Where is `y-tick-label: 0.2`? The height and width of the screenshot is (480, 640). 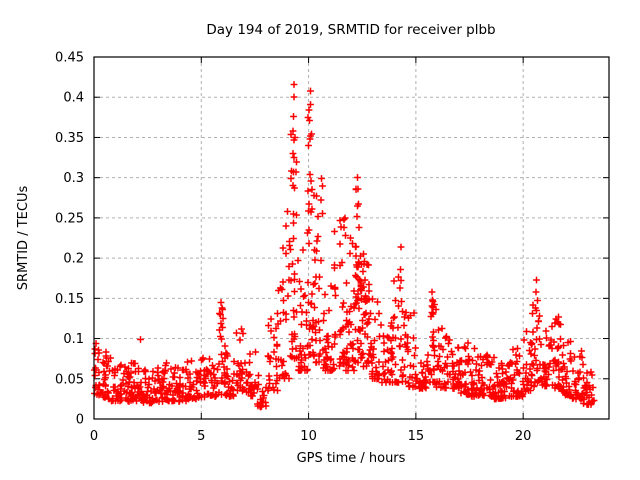
y-tick-label: 0.2 is located at coordinates (73, 259).